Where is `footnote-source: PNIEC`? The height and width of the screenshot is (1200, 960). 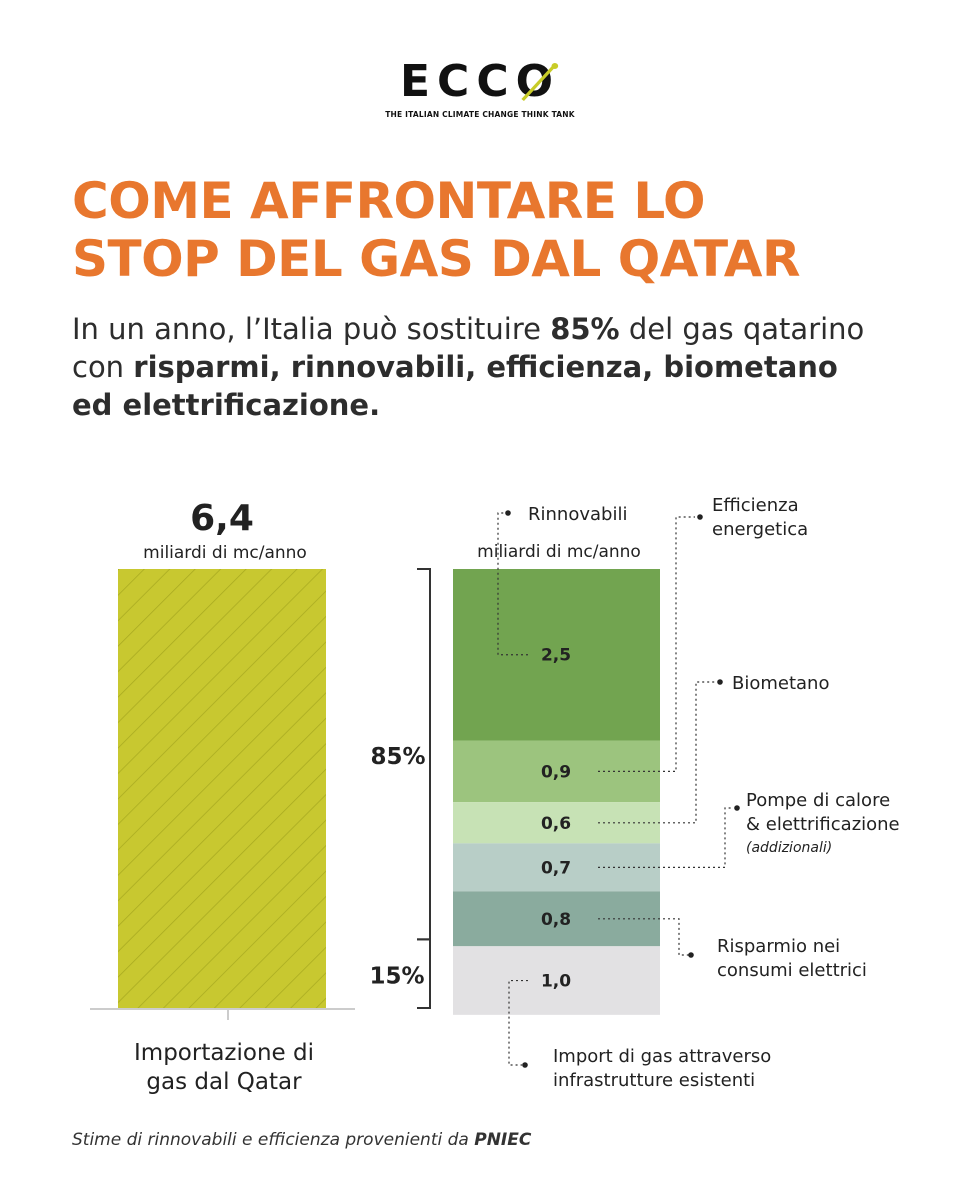
footnote-source: PNIEC is located at coordinates (503, 1140).